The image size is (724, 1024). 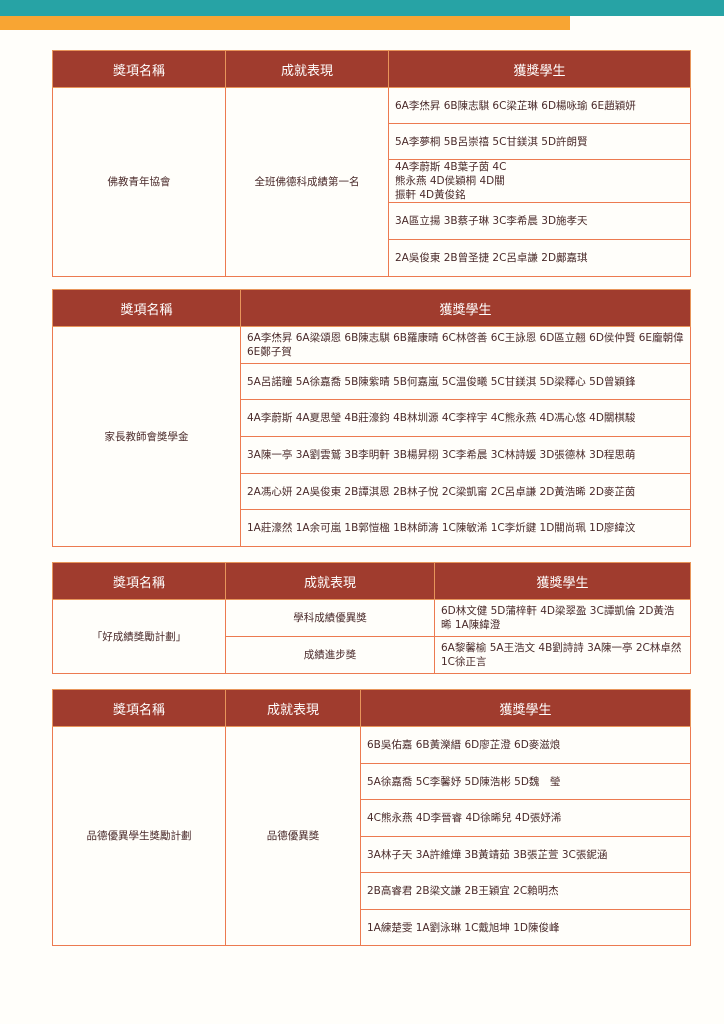 I want to click on student-list: 1A練楚雯 1A劉泳琳 1C戴旭坤 1D陳俊峰, so click(x=525, y=927).